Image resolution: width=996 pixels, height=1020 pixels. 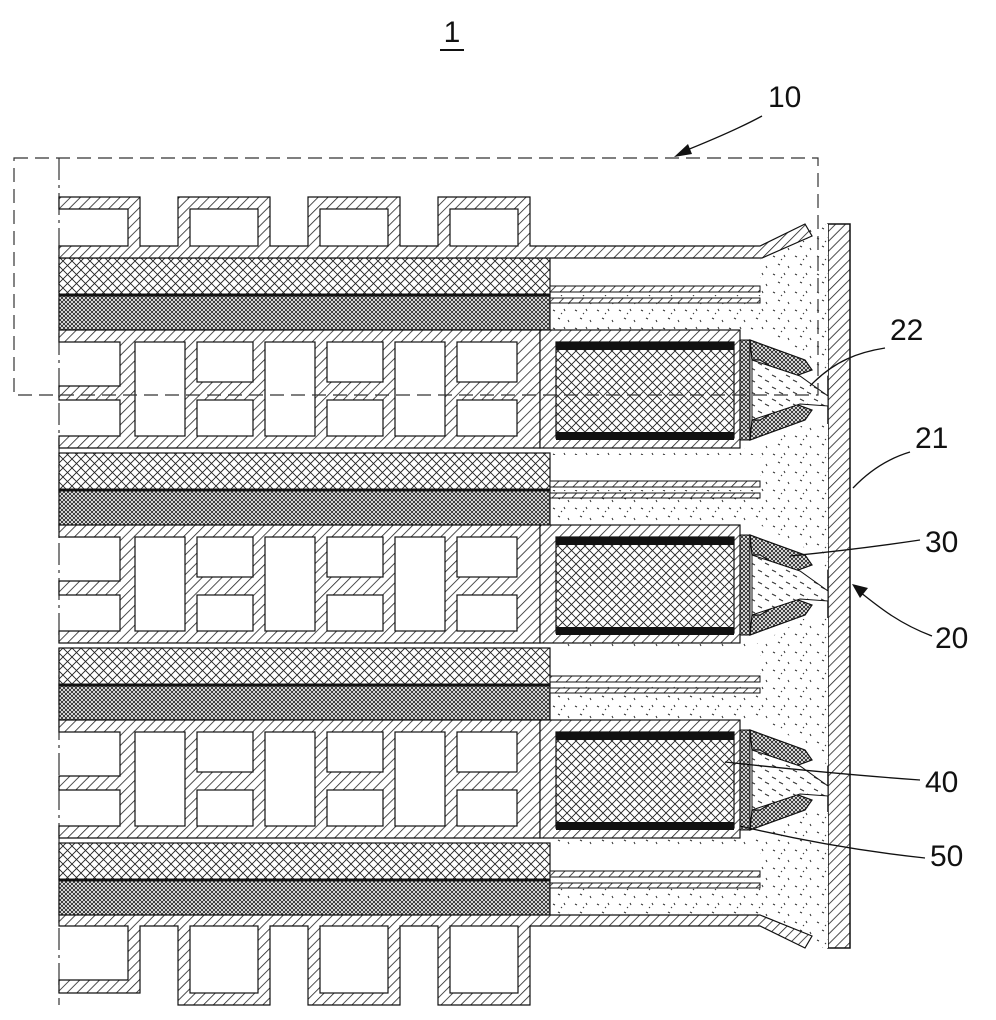 What do you see at coordinates (941, 542) in the screenshot?
I see `label-30: 30` at bounding box center [941, 542].